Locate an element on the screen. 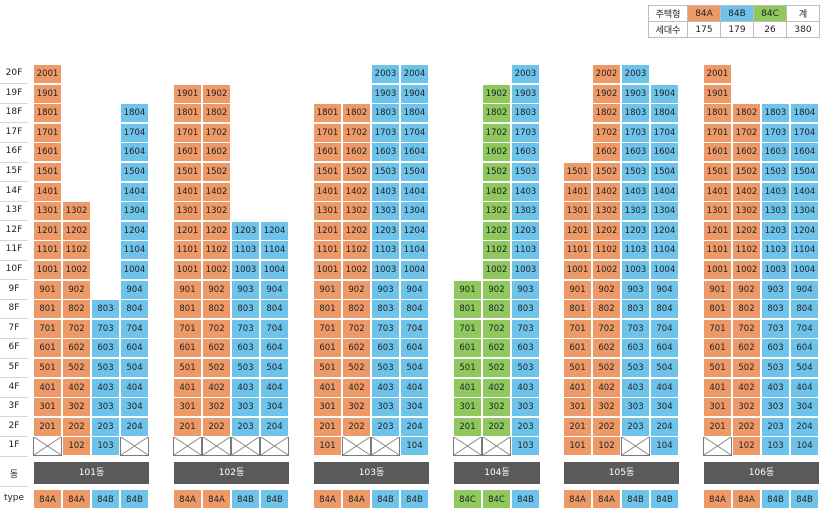 This screenshot has width=820, height=512. unit-cell: 1601 is located at coordinates (327, 152).